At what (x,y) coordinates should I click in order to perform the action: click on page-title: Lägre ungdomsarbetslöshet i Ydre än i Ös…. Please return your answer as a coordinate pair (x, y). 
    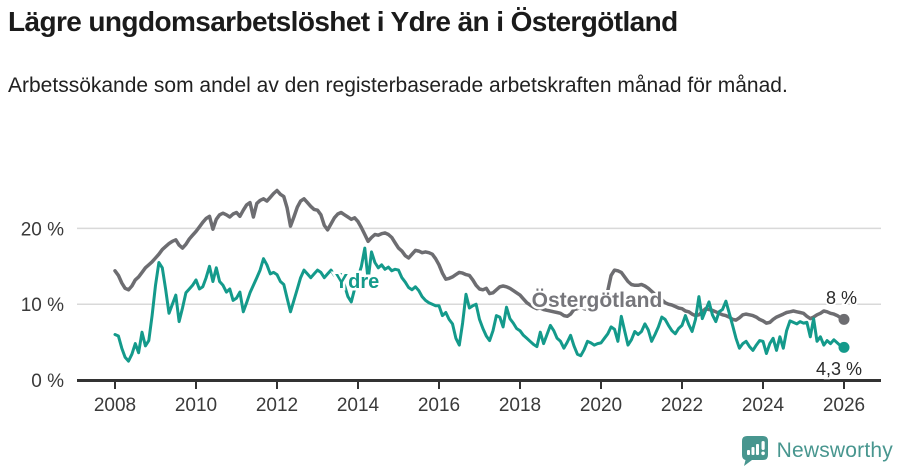
    Looking at the image, I should click on (343, 21).